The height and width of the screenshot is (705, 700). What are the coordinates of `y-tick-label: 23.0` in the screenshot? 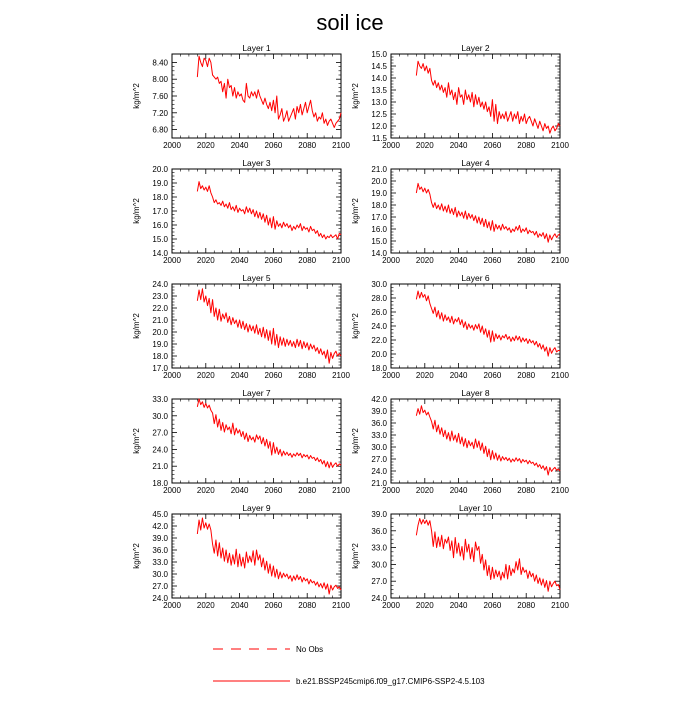 It's located at (160, 296).